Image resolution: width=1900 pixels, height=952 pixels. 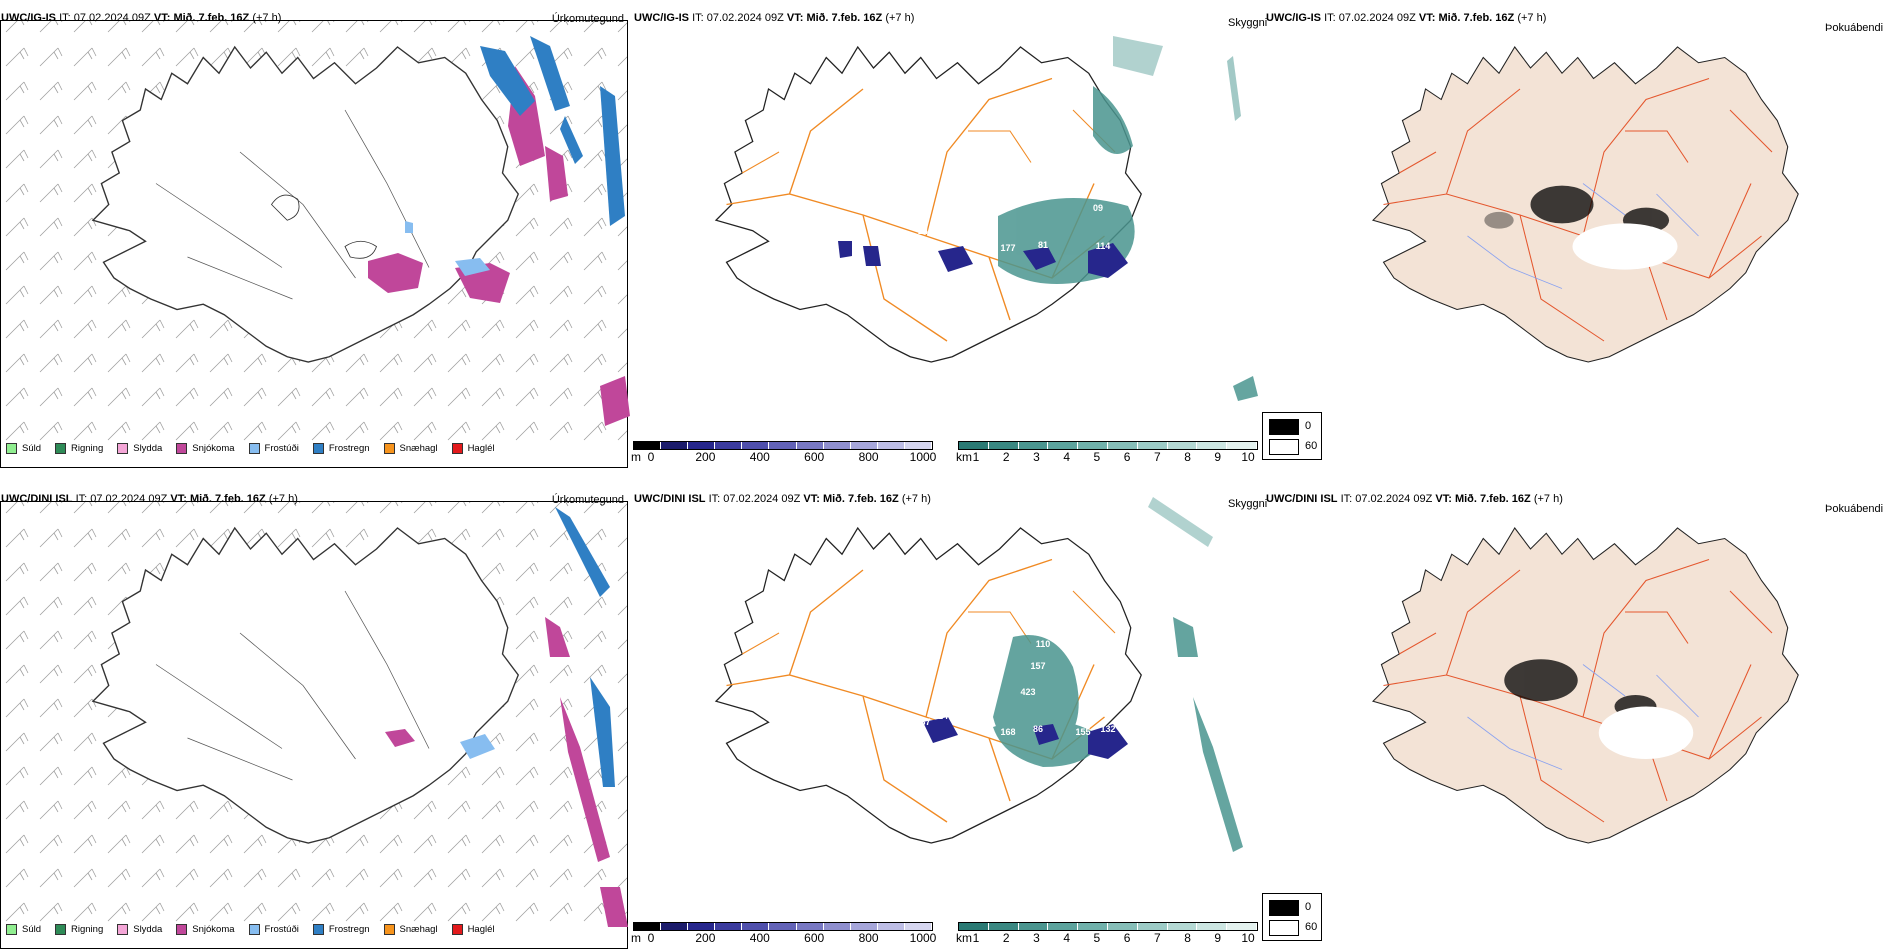 What do you see at coordinates (1037, 666) in the screenshot?
I see `visibility-value-label: 157` at bounding box center [1037, 666].